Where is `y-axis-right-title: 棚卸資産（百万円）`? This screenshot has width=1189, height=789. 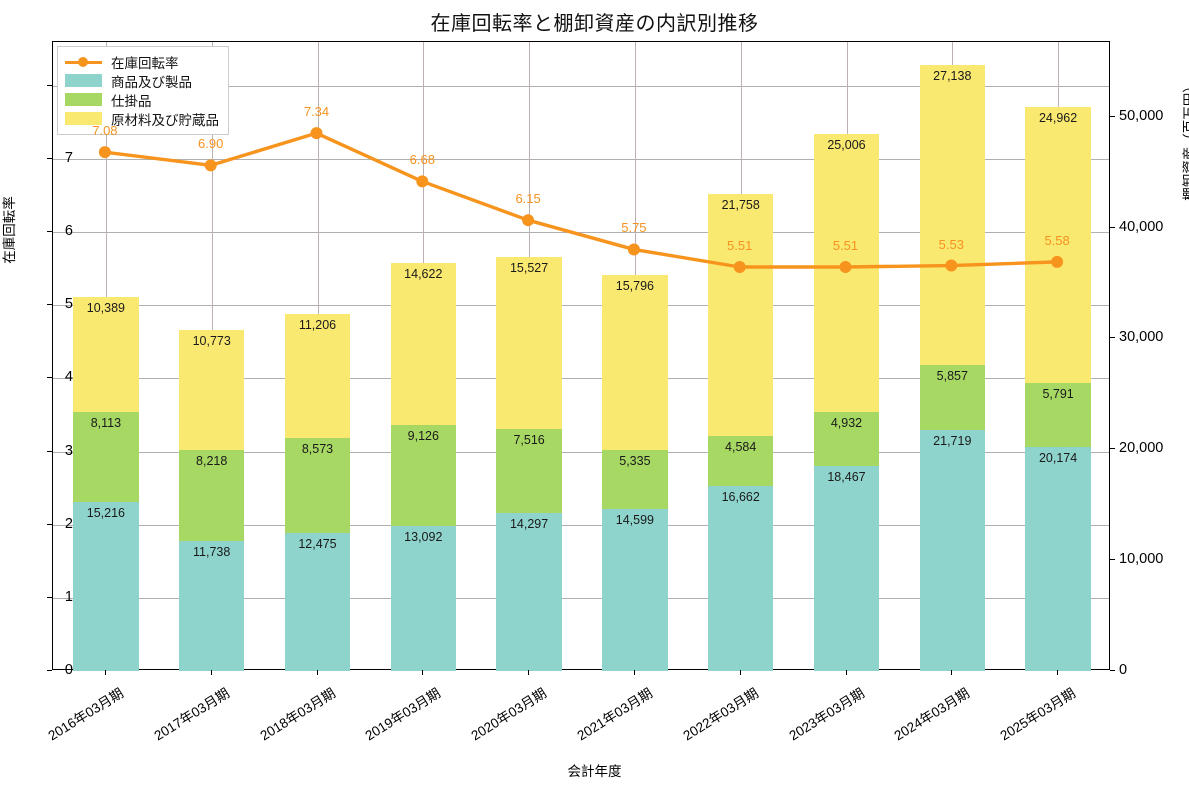 y-axis-right-title: 棚卸資産（百万円） is located at coordinates (1185, 140).